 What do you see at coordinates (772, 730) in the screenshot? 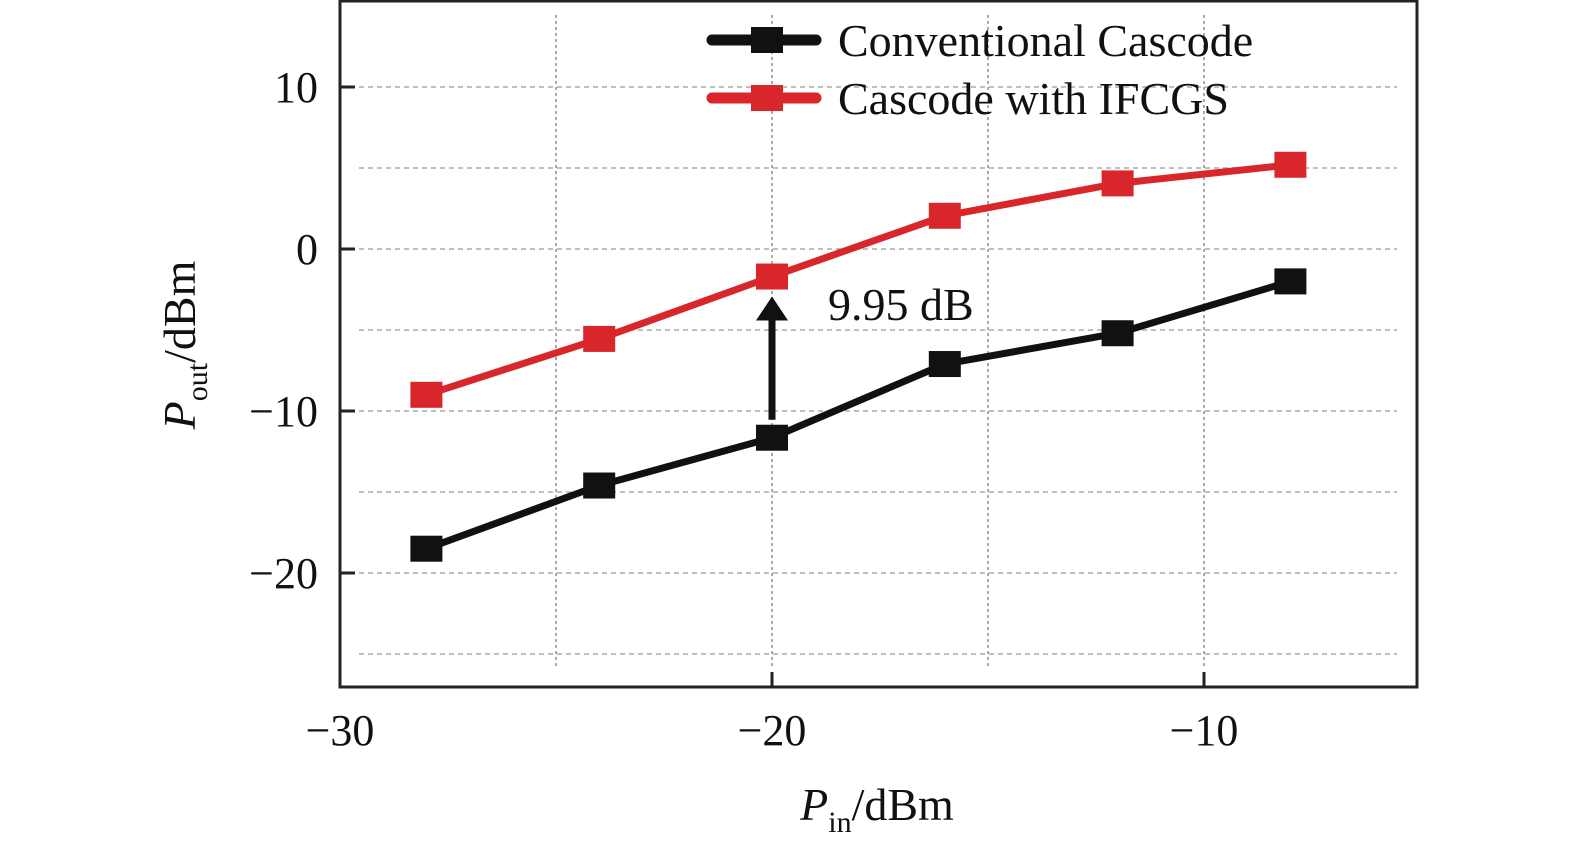
I see `x-tick-label: −20` at bounding box center [772, 730].